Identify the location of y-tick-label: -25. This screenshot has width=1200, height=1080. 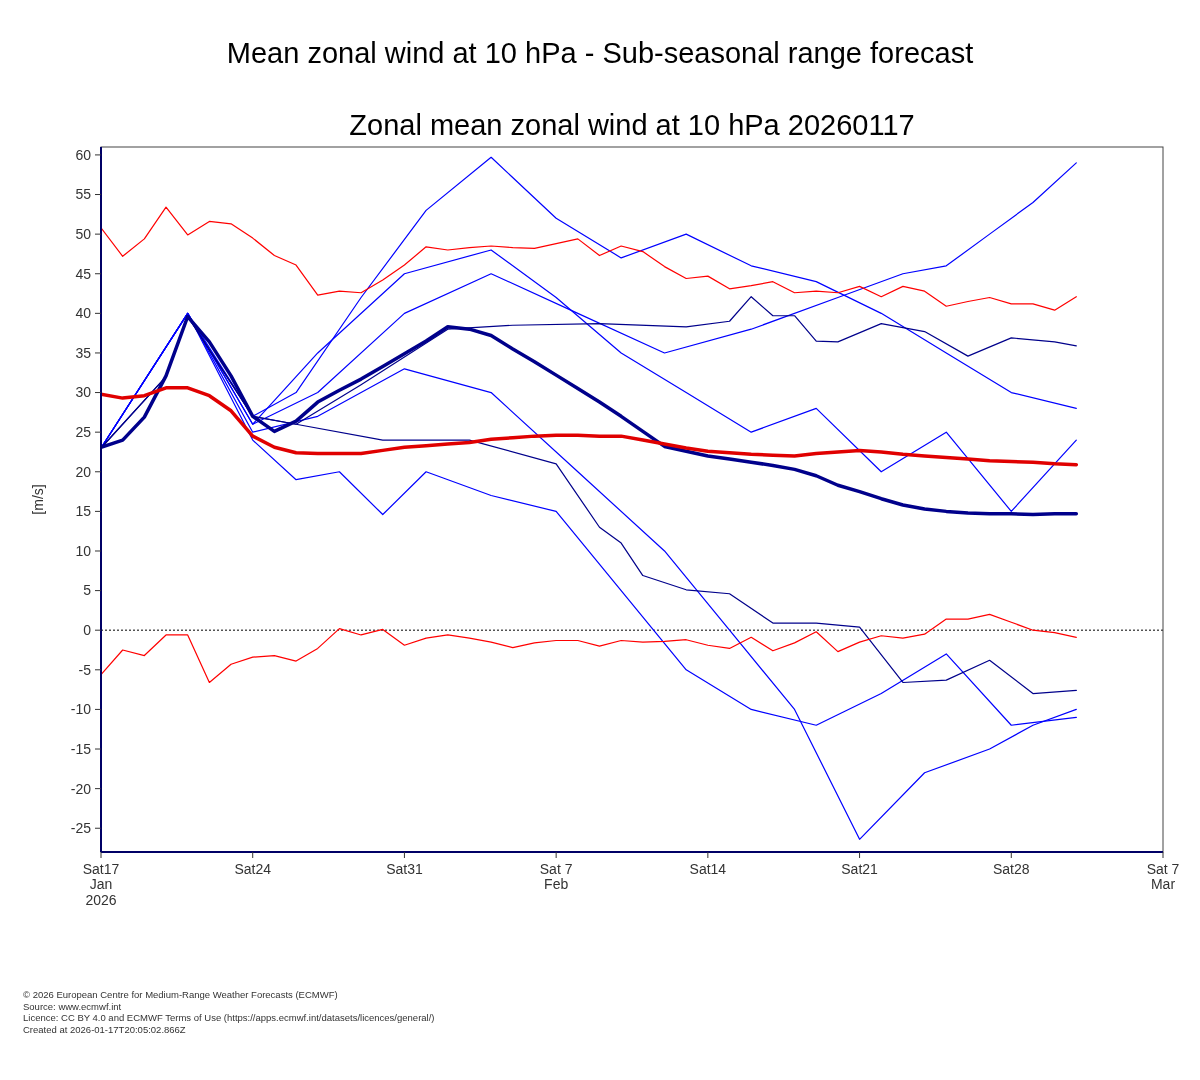
(81, 828).